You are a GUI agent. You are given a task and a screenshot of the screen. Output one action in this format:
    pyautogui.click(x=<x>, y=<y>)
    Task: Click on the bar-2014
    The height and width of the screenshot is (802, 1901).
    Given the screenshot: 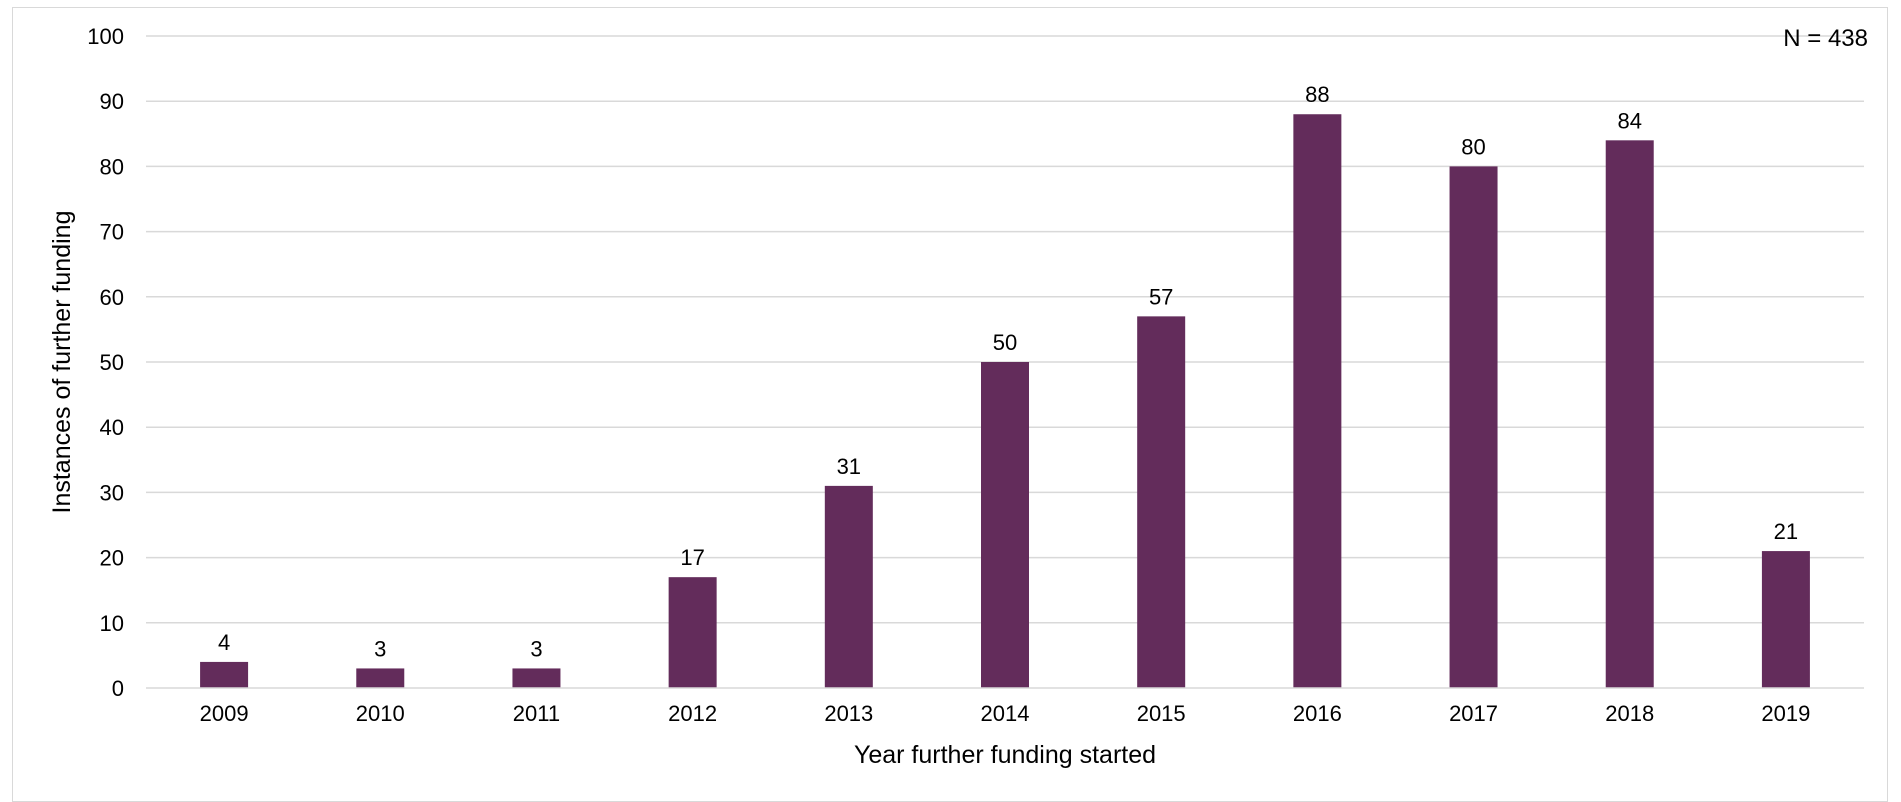 What is the action you would take?
    pyautogui.click(x=1005, y=525)
    